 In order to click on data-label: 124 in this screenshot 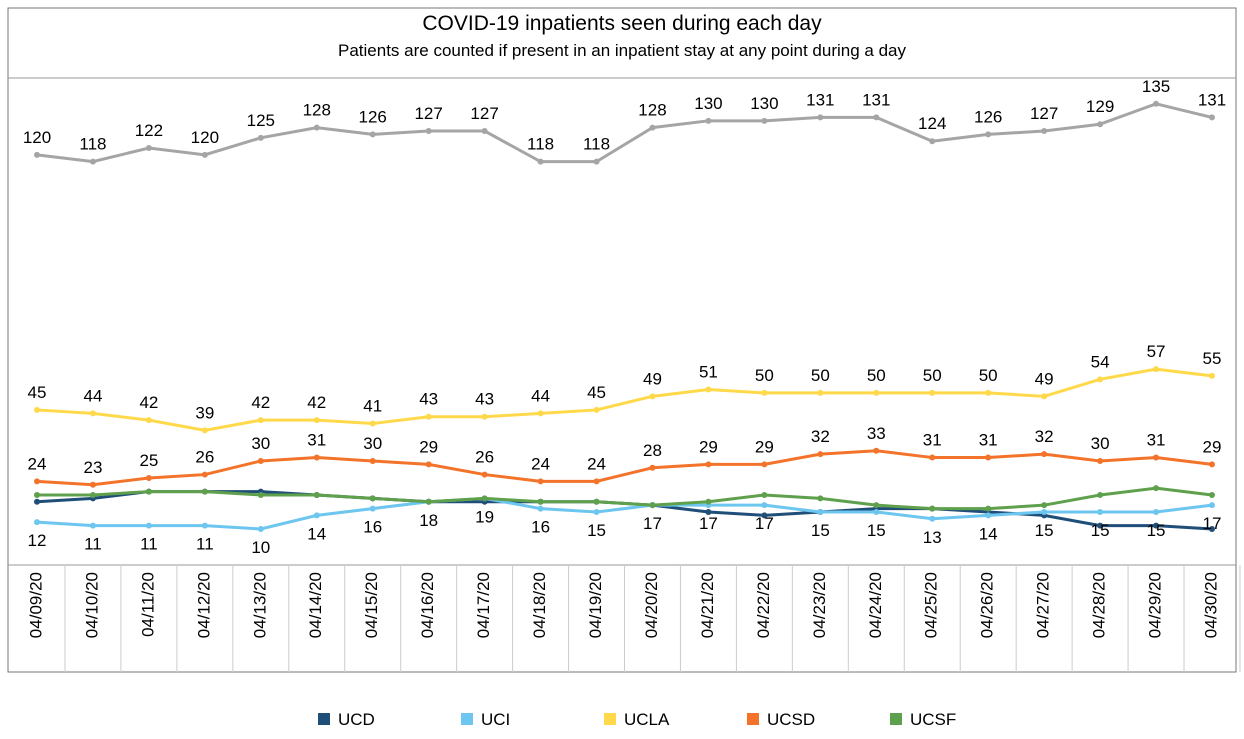, I will do `click(932, 123)`.